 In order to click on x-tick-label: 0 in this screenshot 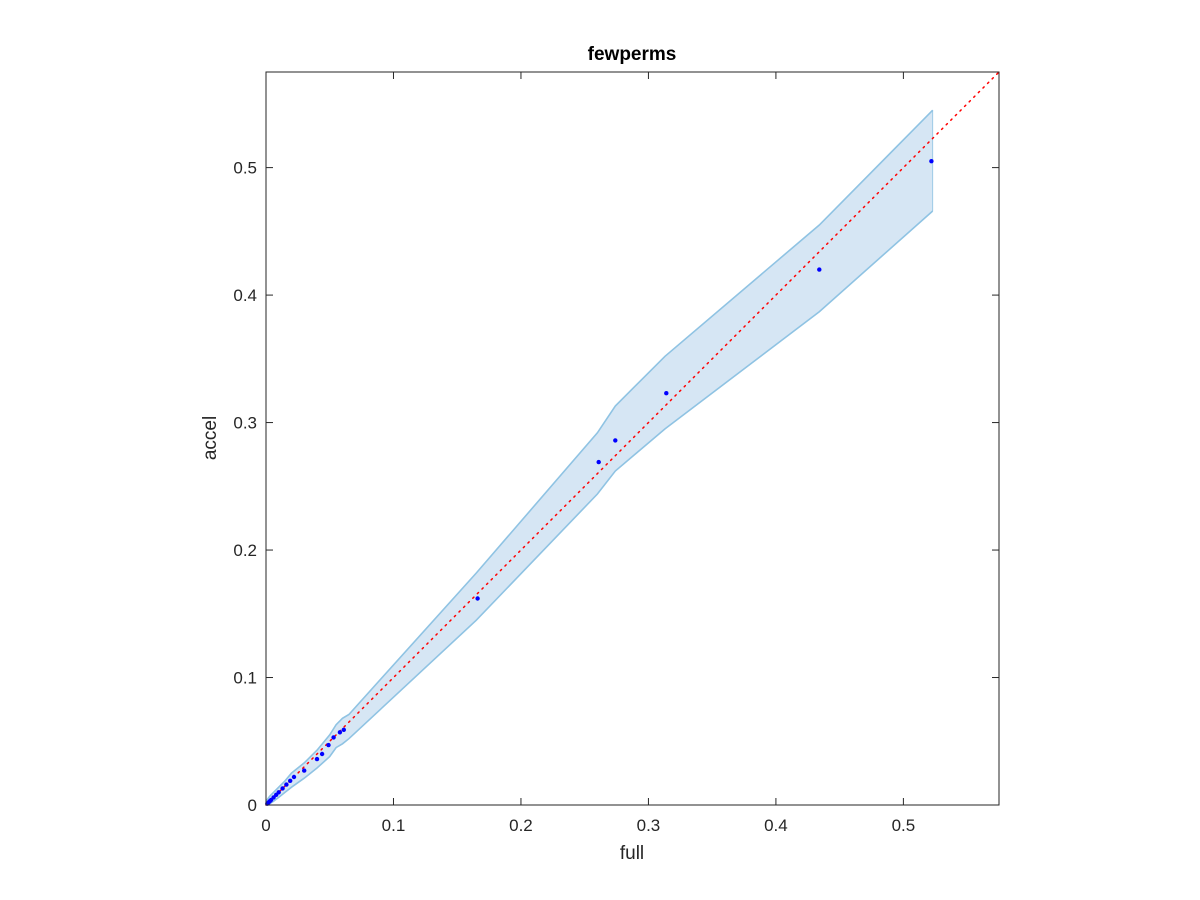, I will do `click(265, 825)`.